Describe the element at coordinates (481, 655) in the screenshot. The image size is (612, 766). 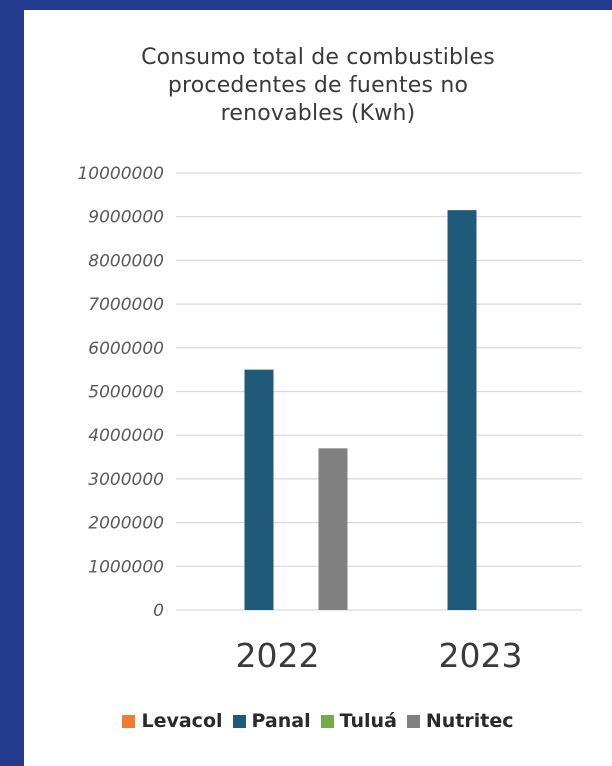
I see `x-tick-label: 2023` at that location.